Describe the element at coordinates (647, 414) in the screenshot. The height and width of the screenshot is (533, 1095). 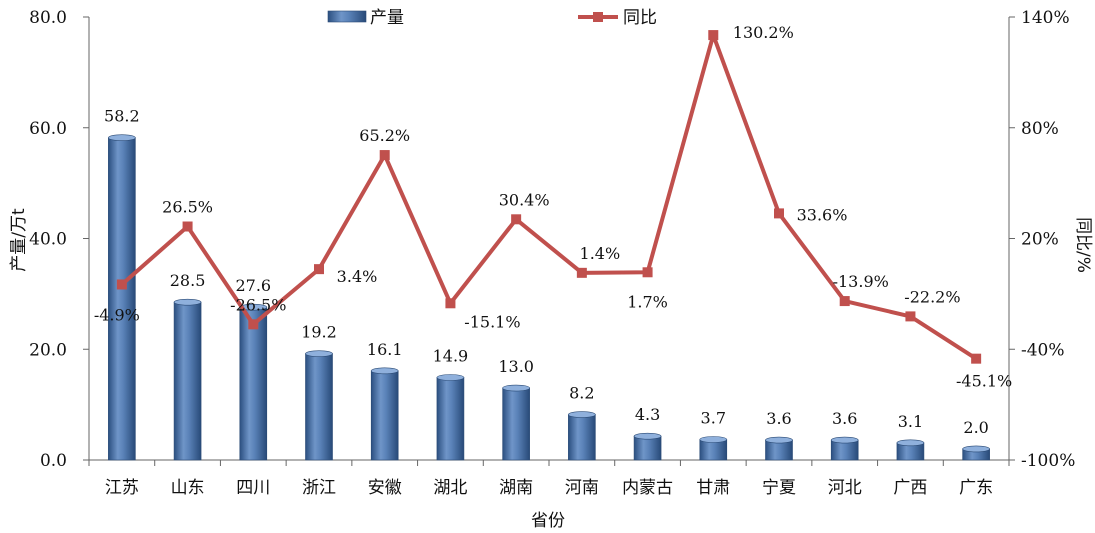
I see `bar-data-label: 4.3` at that location.